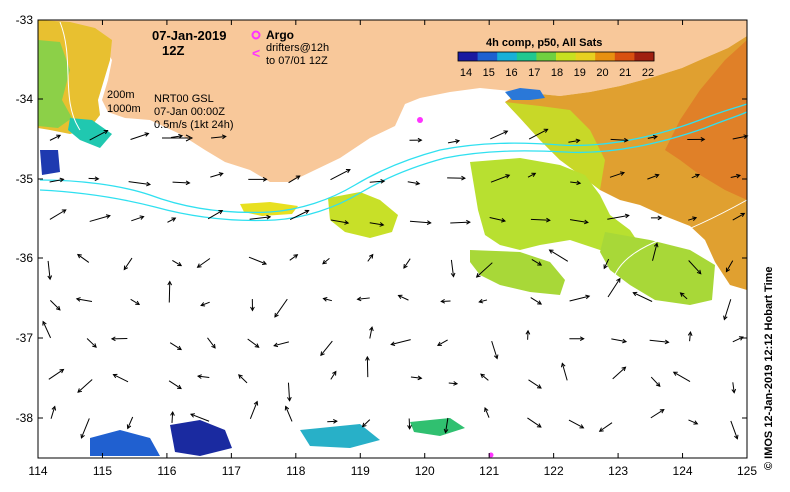  Describe the element at coordinates (70, 76) in the screenshot. I see `white-contour-west` at that location.